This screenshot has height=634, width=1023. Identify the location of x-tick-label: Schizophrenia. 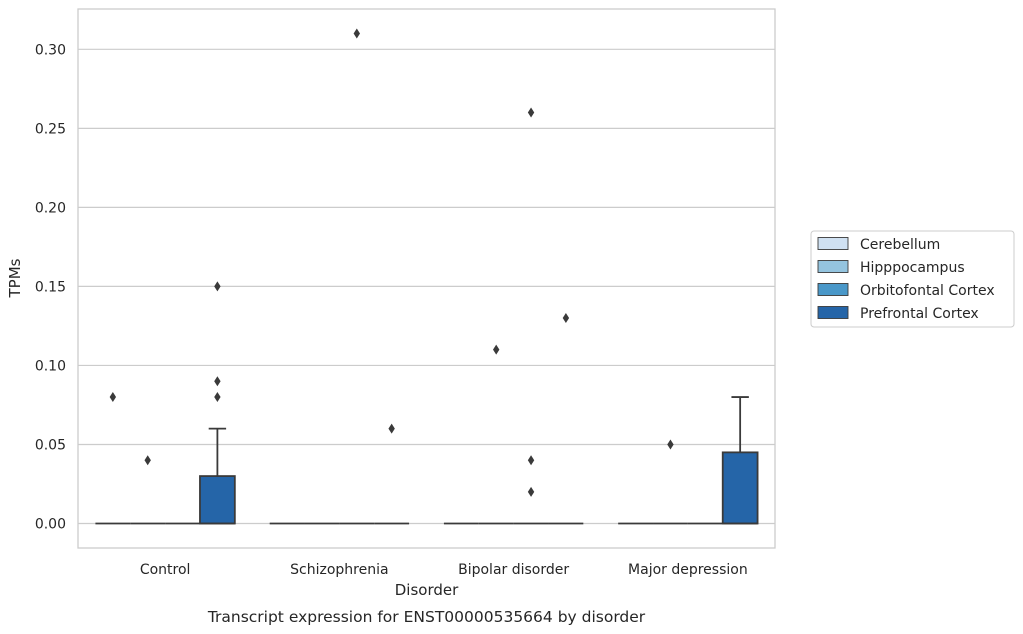
(339, 570).